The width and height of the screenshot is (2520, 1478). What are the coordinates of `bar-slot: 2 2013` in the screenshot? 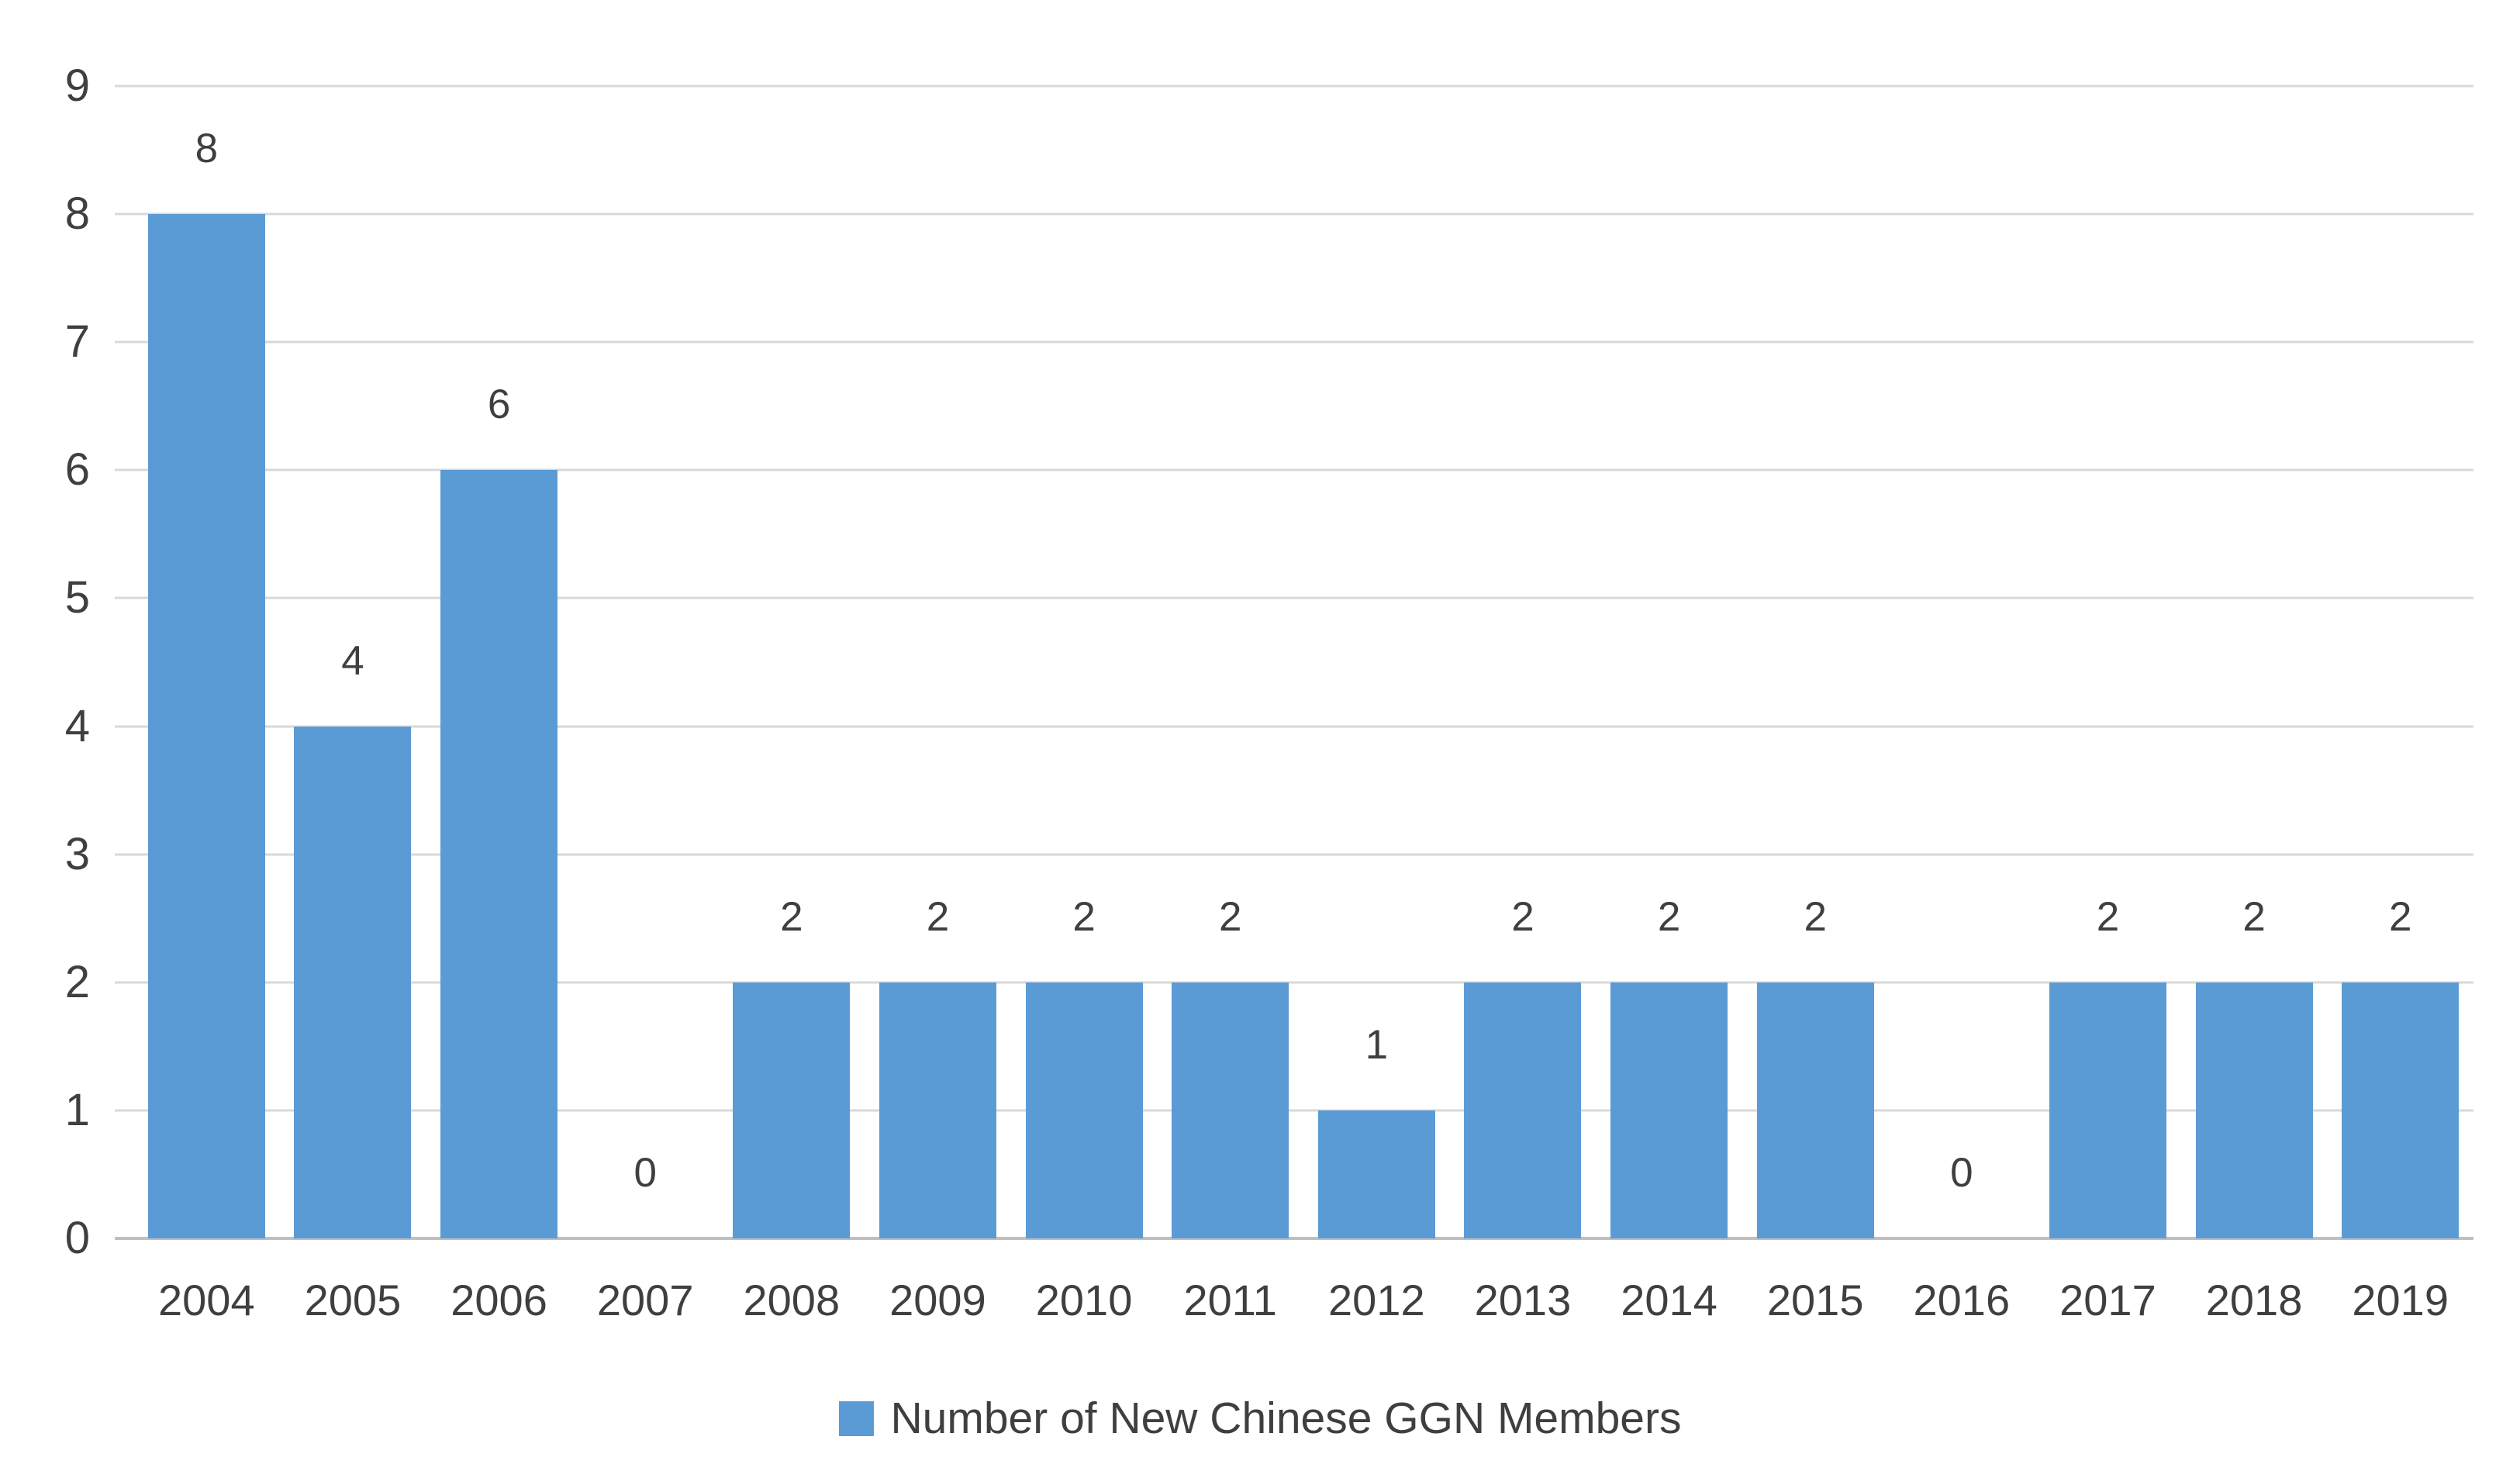 It's located at (1523, 704).